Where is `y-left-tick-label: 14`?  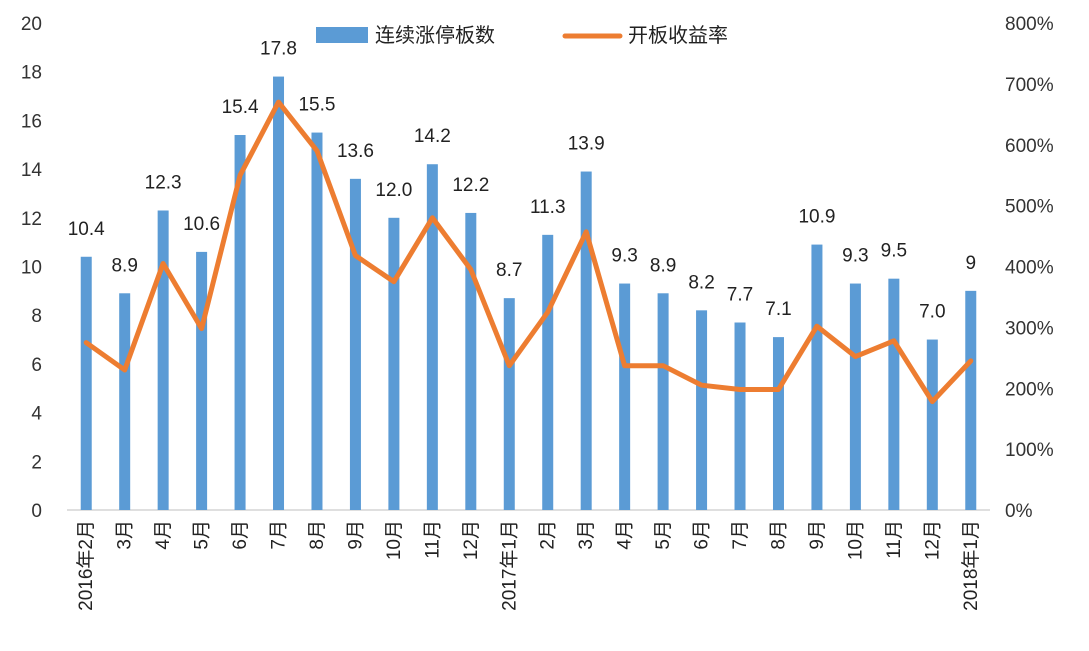 y-left-tick-label: 14 is located at coordinates (32, 170).